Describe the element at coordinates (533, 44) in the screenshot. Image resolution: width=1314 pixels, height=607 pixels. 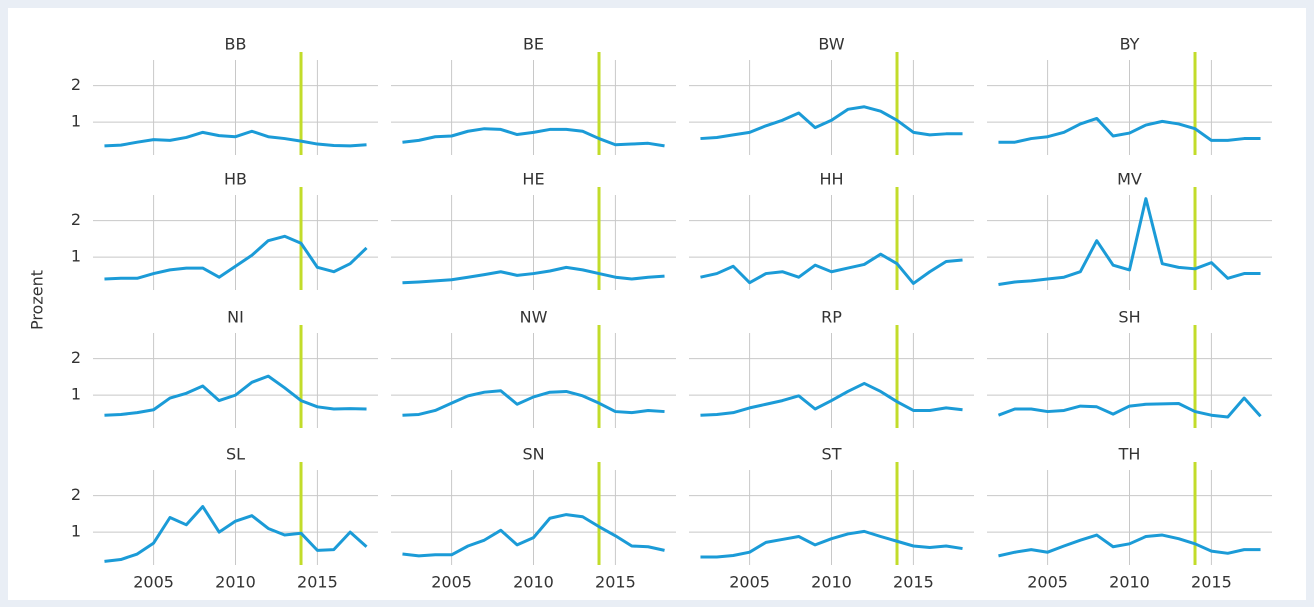
I see `panel-title: BE` at that location.